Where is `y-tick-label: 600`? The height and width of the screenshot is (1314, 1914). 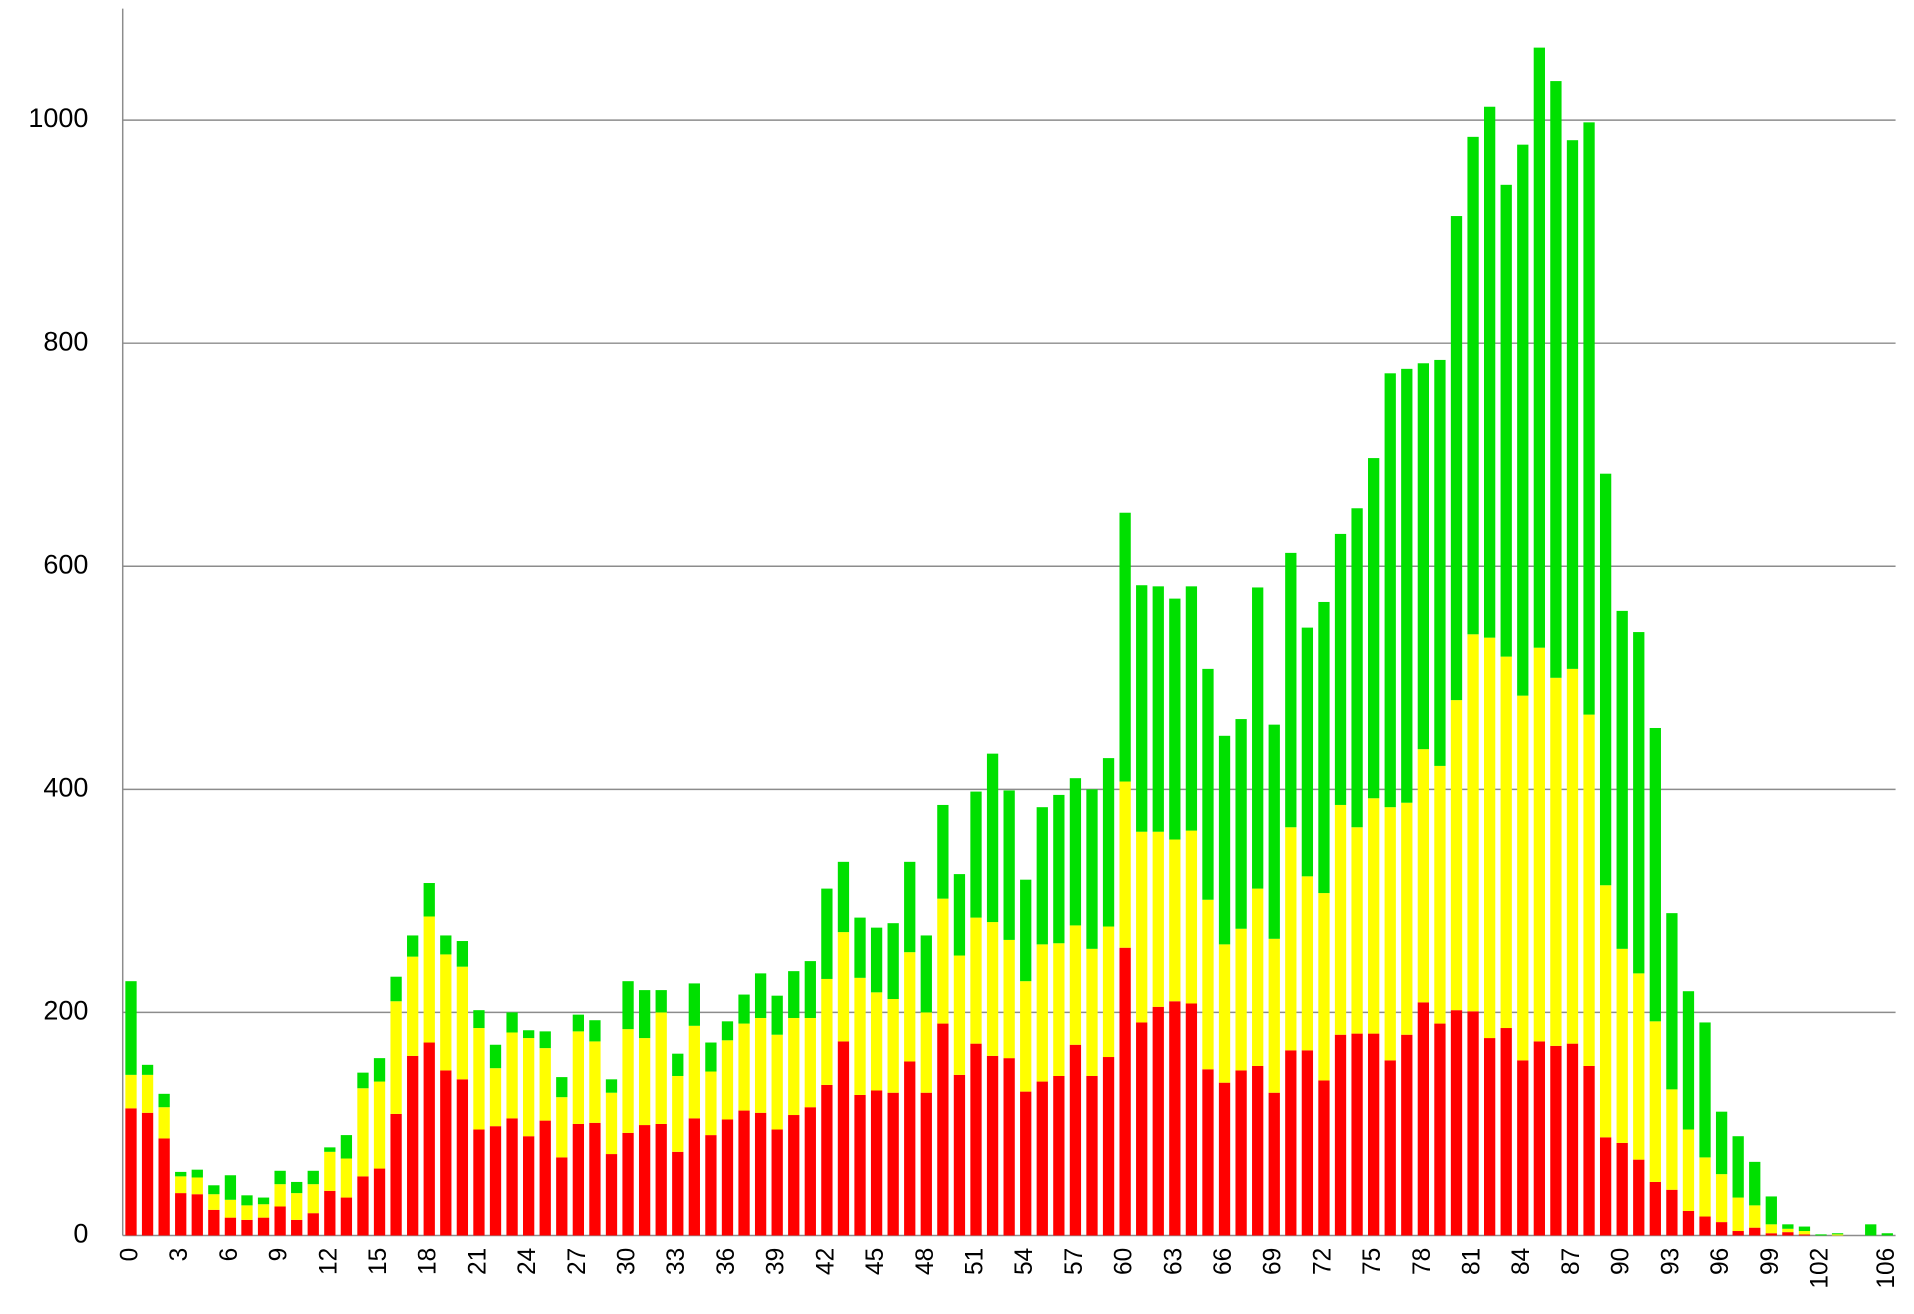 y-tick-label: 600 is located at coordinates (65, 564).